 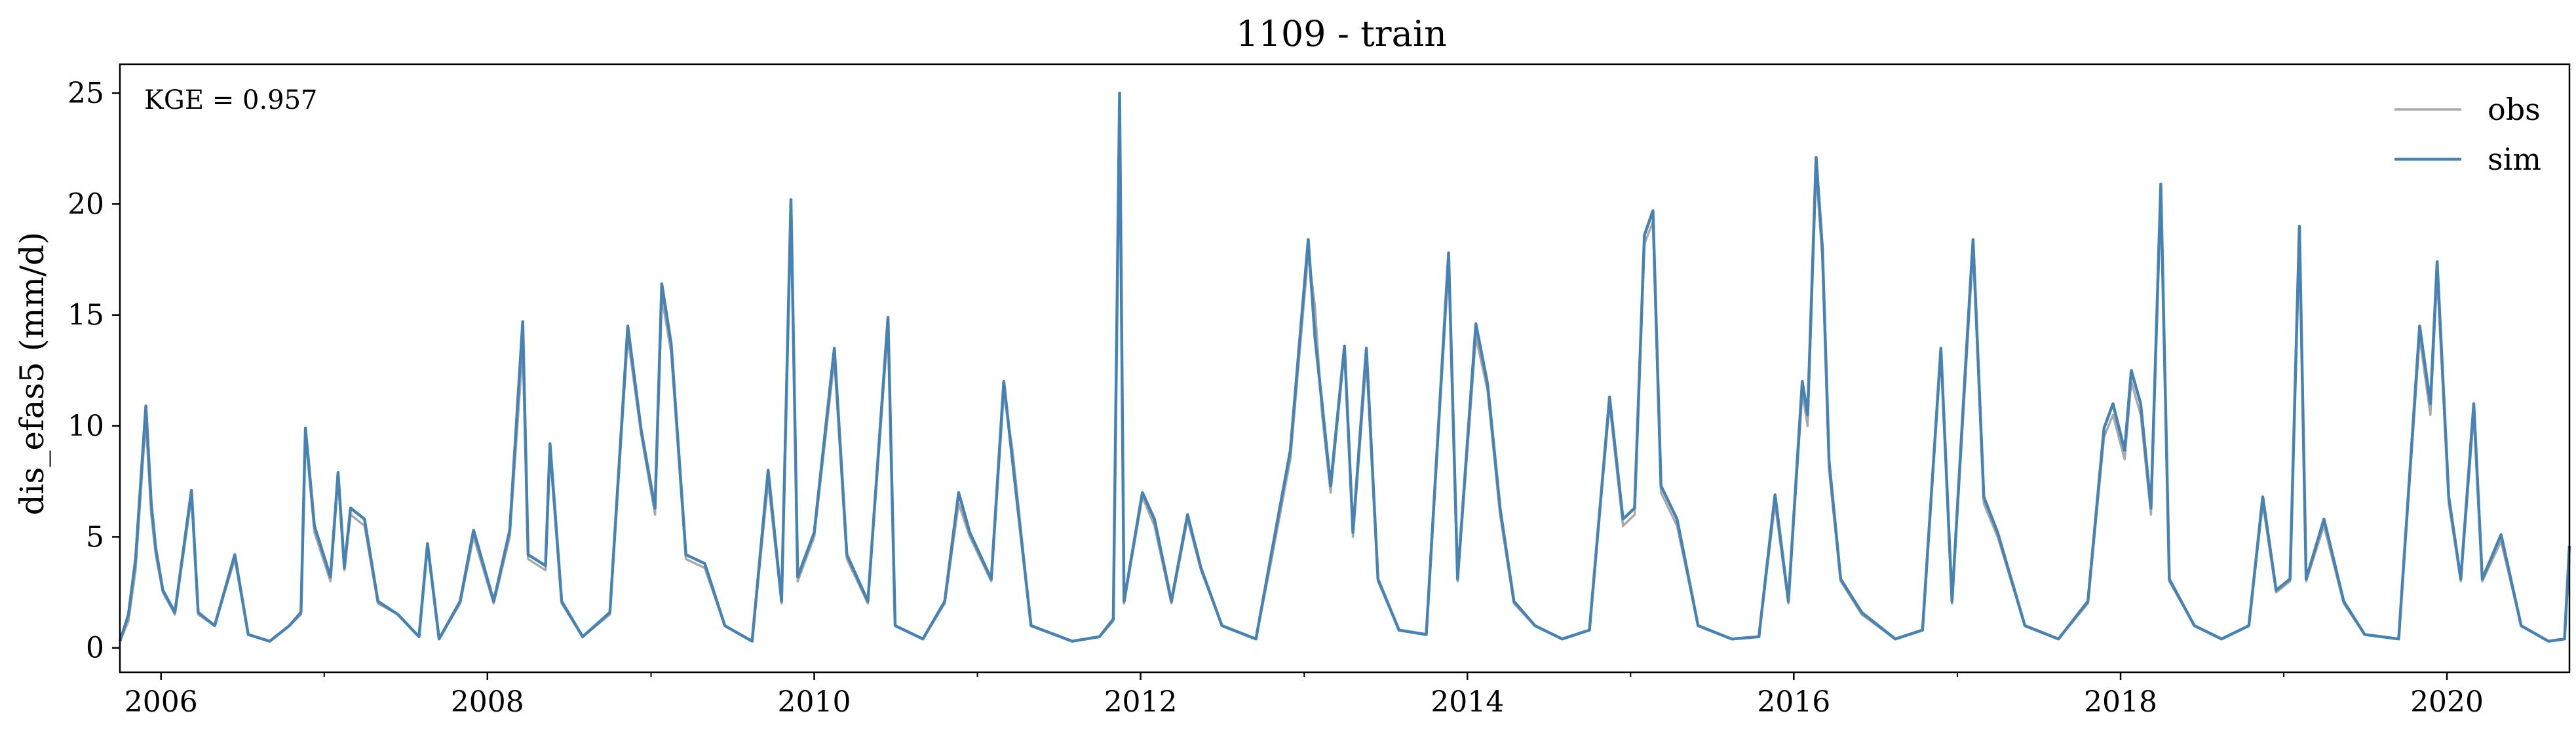 I want to click on x-tick-label: 2012, so click(x=1141, y=702).